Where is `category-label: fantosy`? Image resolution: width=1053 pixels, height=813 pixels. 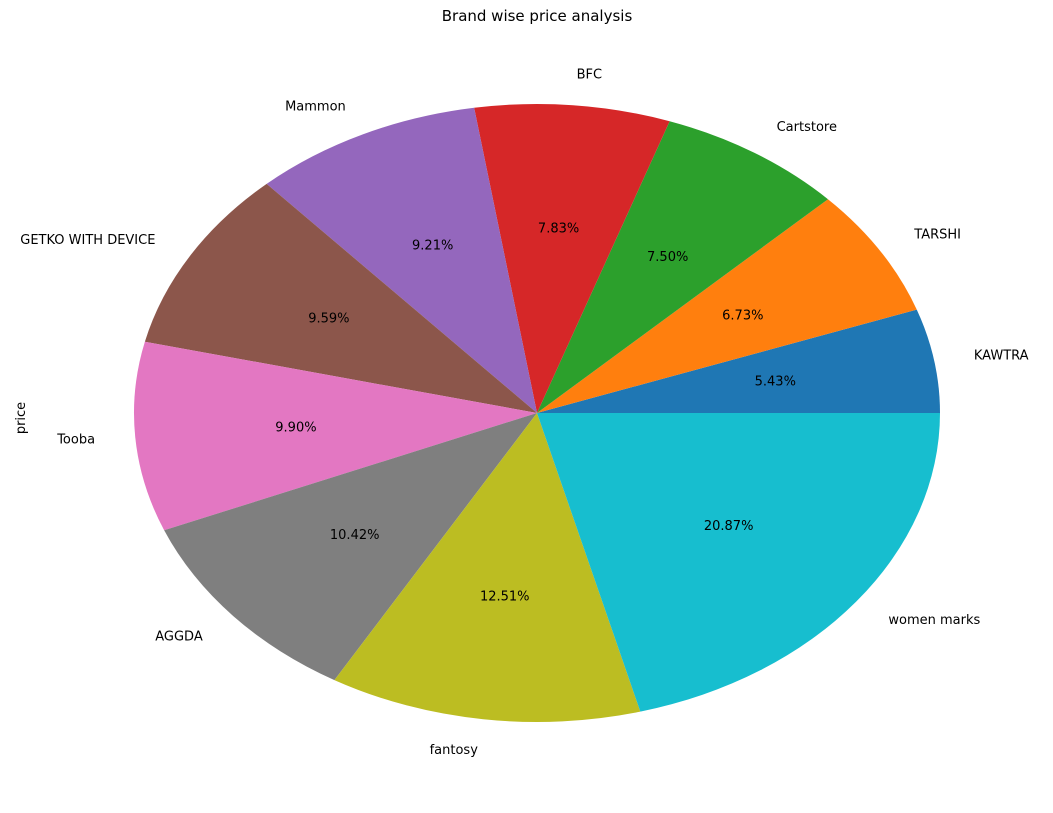
category-label: fantosy is located at coordinates (454, 750).